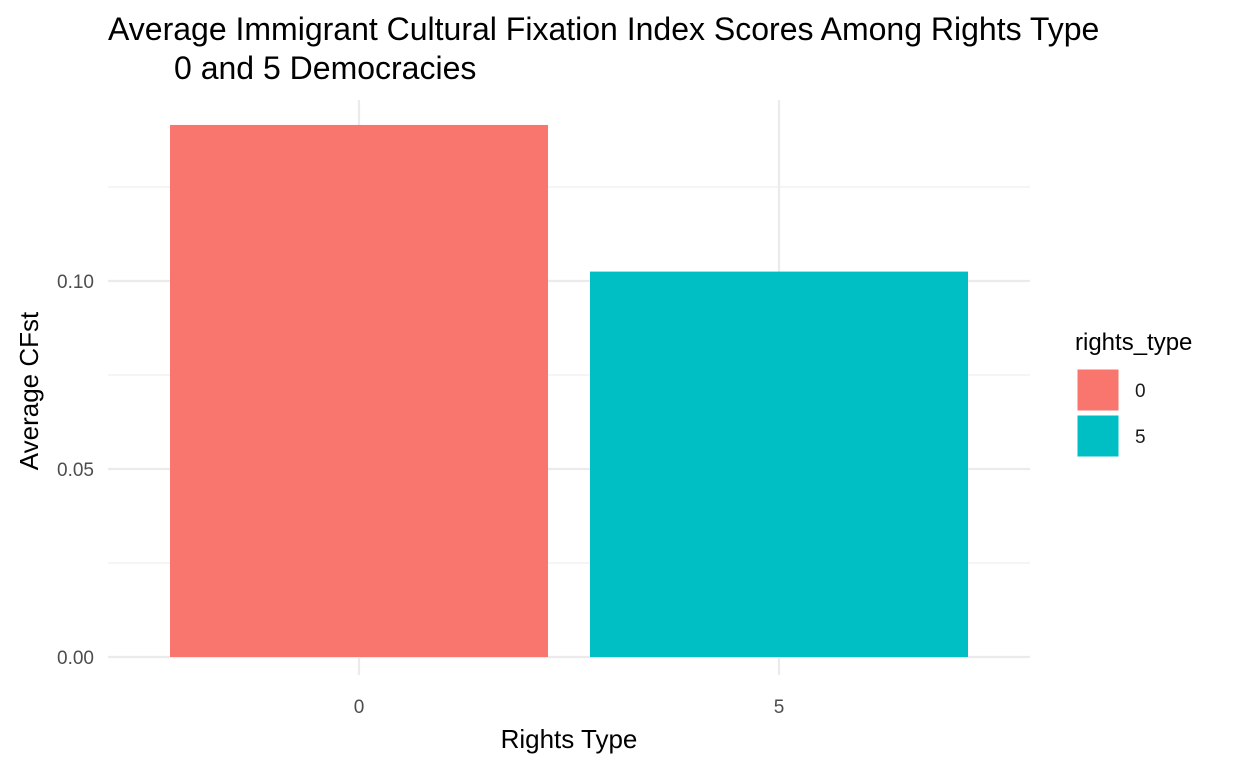 The width and height of the screenshot is (1248, 768). What do you see at coordinates (359, 707) in the screenshot?
I see `x-tick-label: 0` at bounding box center [359, 707].